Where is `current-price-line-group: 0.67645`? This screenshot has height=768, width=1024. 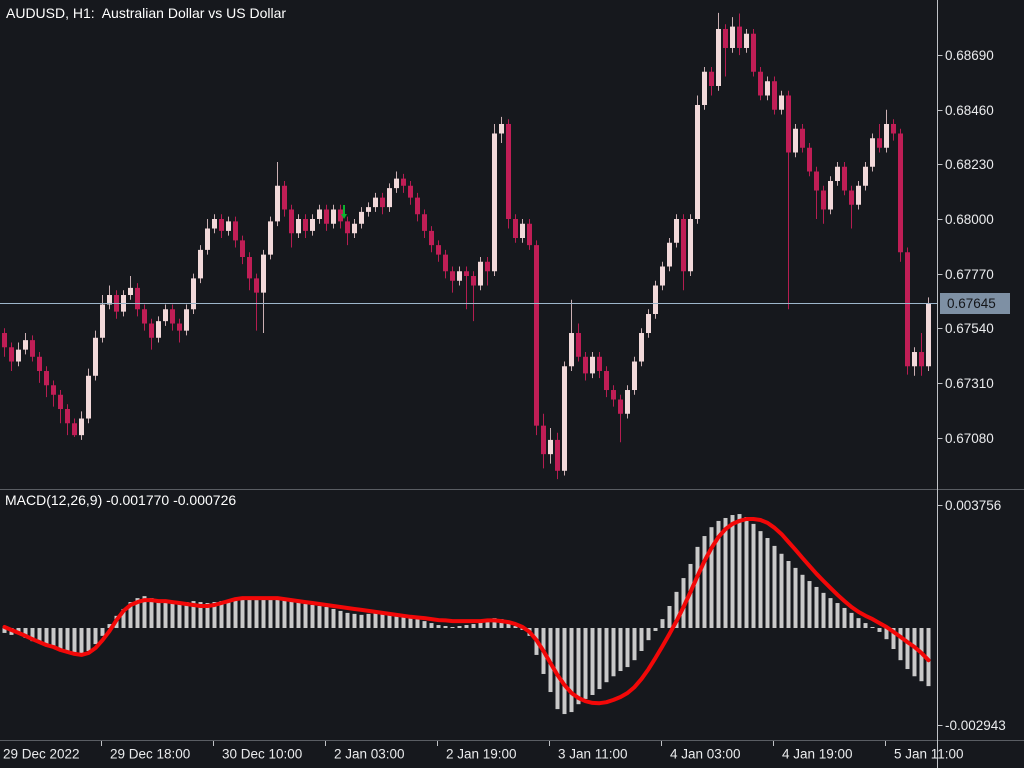 current-price-line-group: 0.67645 is located at coordinates (505, 303).